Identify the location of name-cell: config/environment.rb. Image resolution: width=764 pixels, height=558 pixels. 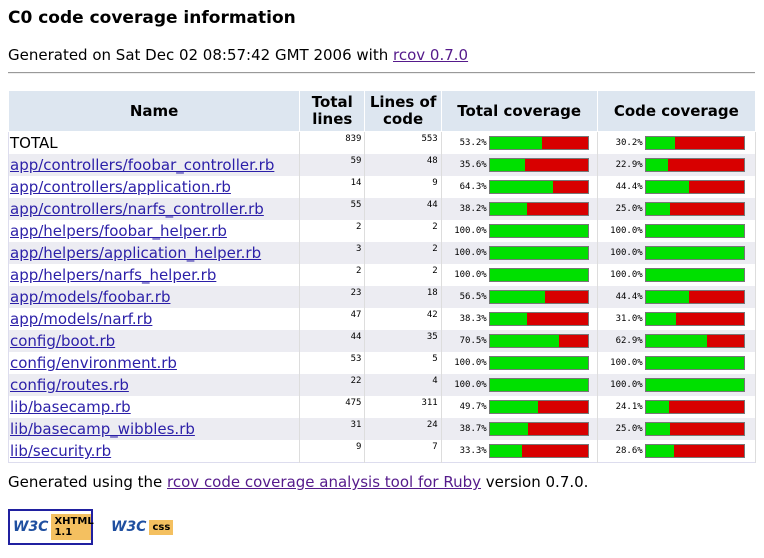
(154, 363).